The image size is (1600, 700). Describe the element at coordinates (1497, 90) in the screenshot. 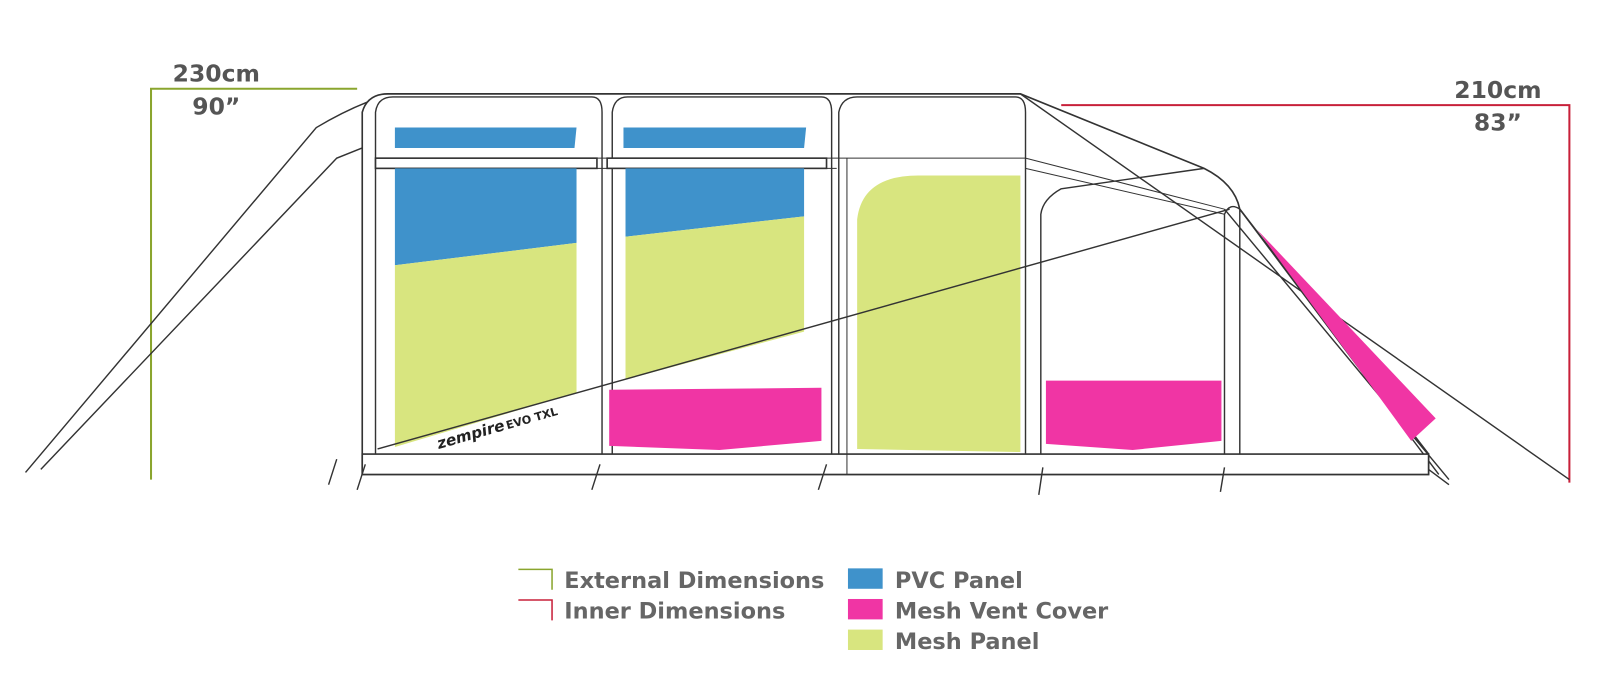

I see `inner-metric: 210cm` at that location.